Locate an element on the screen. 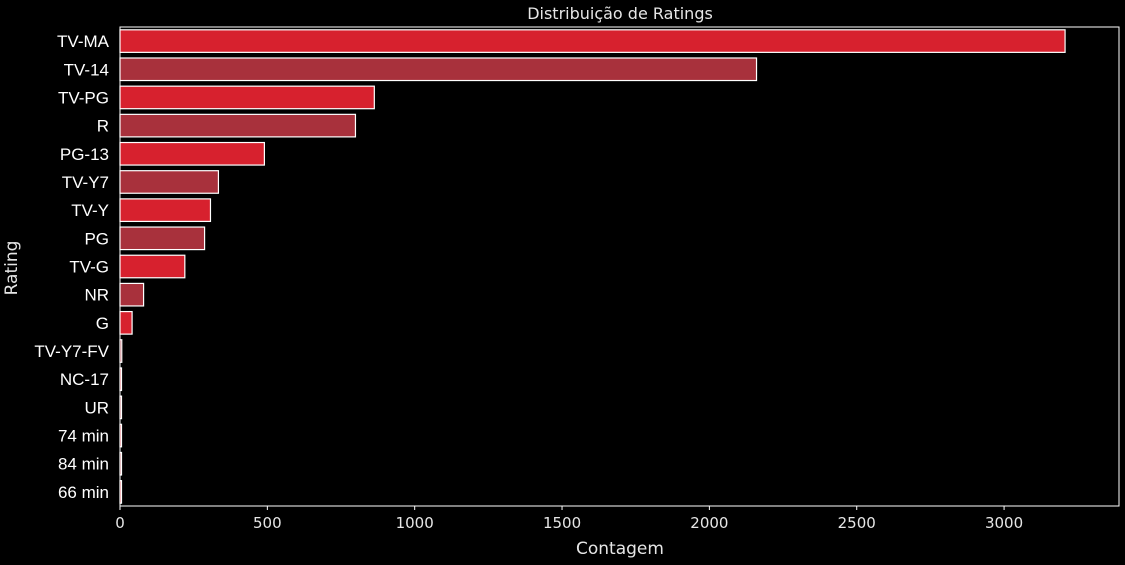 The height and width of the screenshot is (565, 1125). bar-tv-y is located at coordinates (165, 210).